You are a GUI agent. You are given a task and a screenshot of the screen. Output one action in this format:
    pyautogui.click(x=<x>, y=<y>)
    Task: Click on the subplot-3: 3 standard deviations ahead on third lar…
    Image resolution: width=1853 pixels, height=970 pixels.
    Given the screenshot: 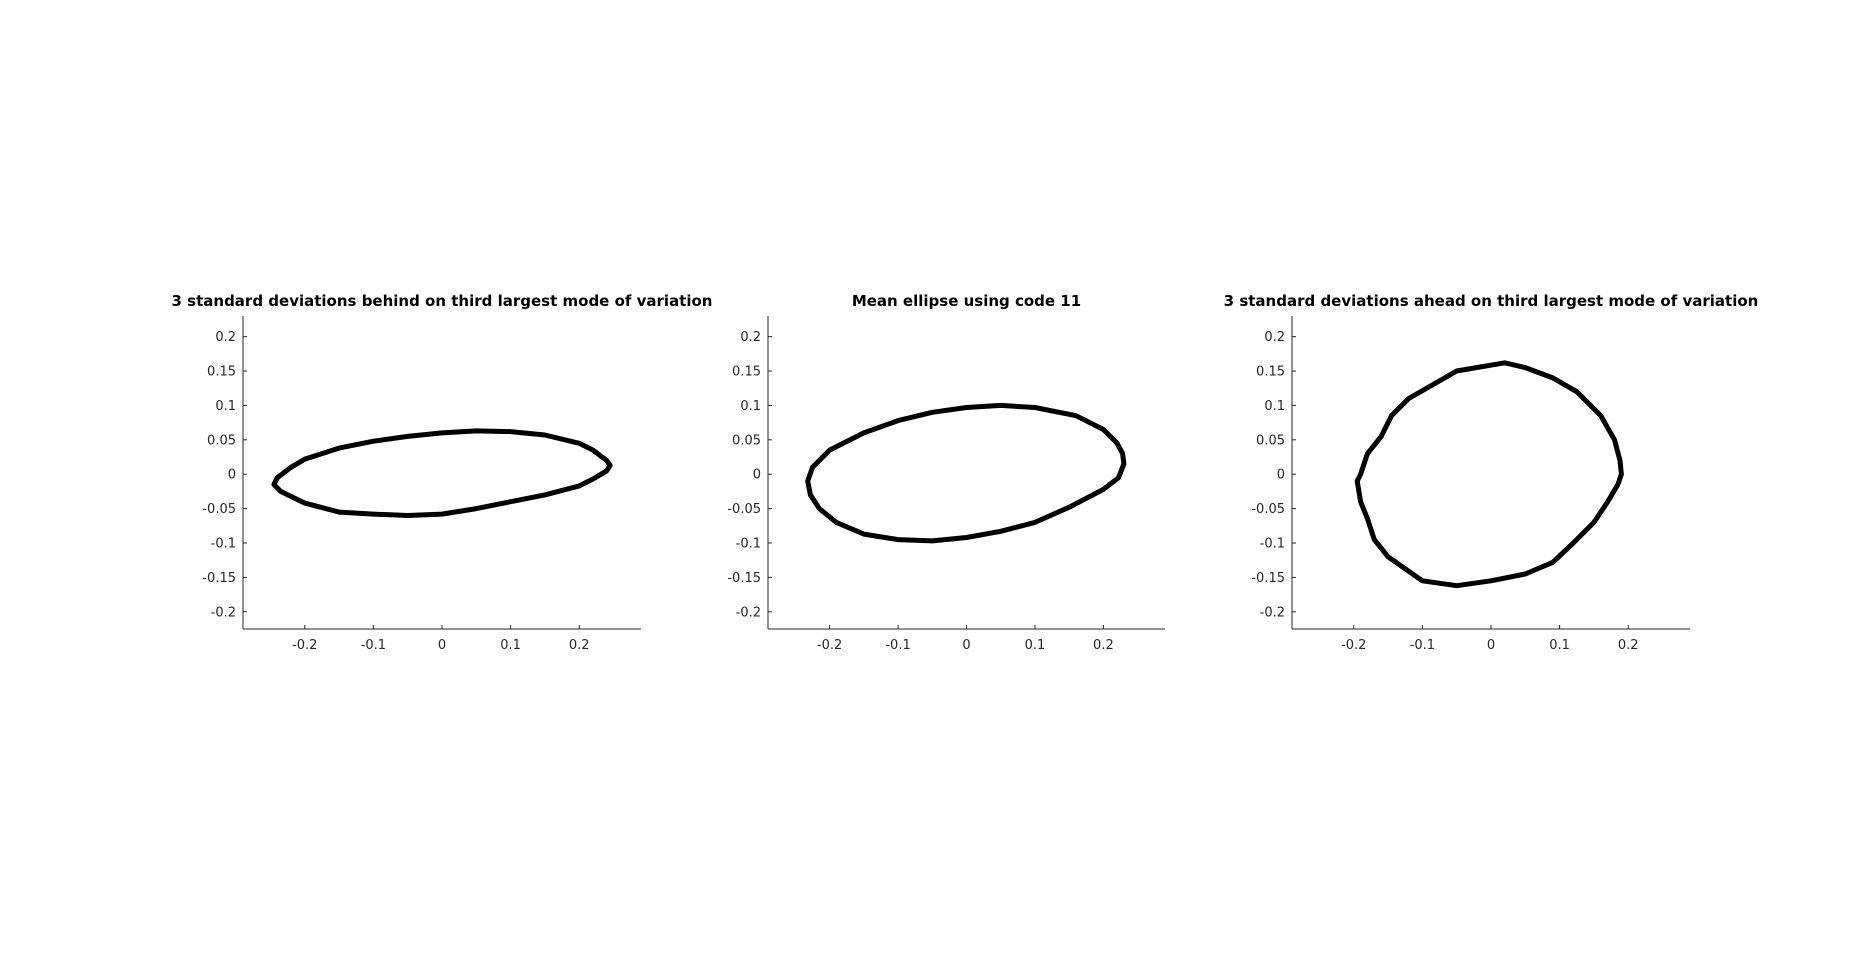 What is the action you would take?
    pyautogui.click(x=1491, y=472)
    